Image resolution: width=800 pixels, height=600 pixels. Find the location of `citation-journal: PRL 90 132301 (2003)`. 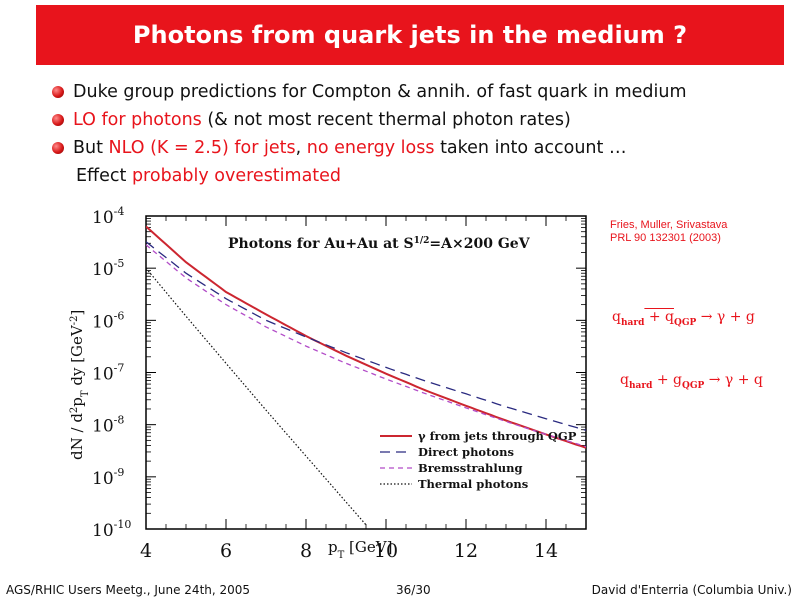

citation-journal: PRL 90 132301 (2003) is located at coordinates (665, 238).